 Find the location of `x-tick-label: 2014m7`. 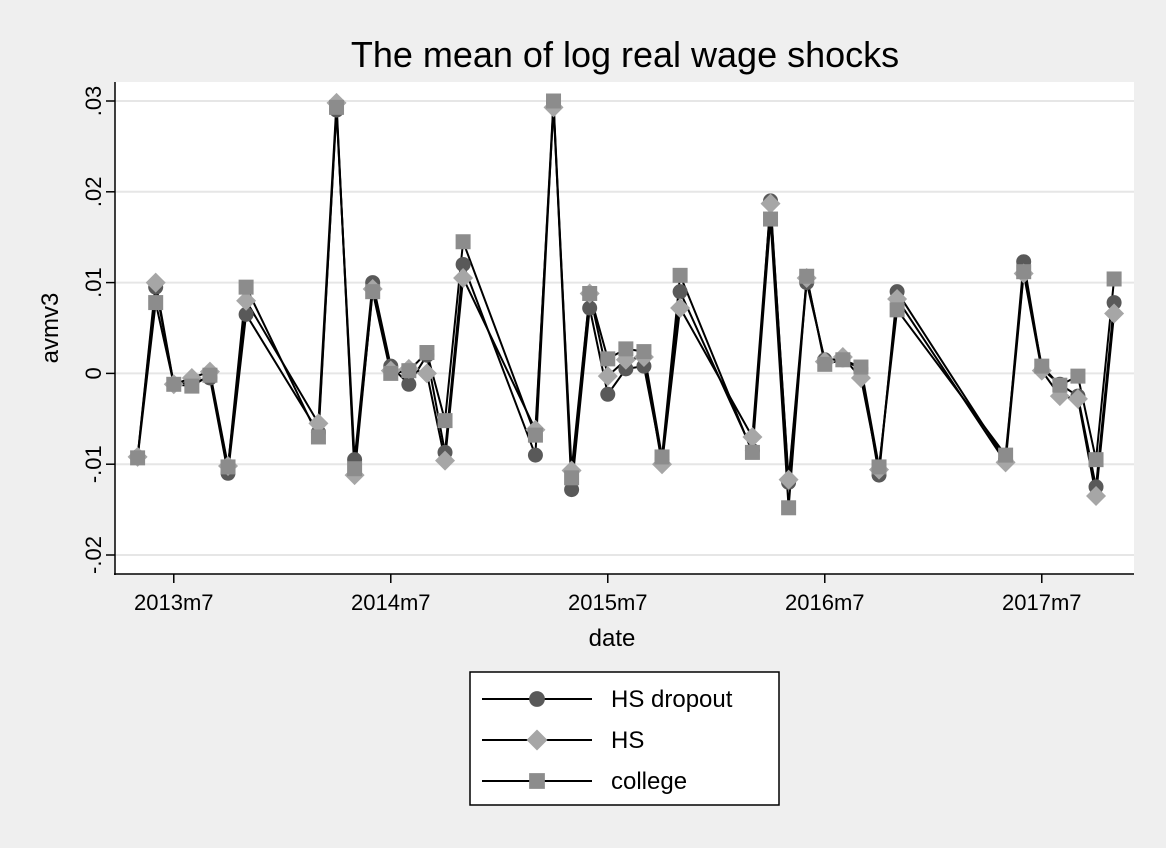

x-tick-label: 2014m7 is located at coordinates (391, 602).